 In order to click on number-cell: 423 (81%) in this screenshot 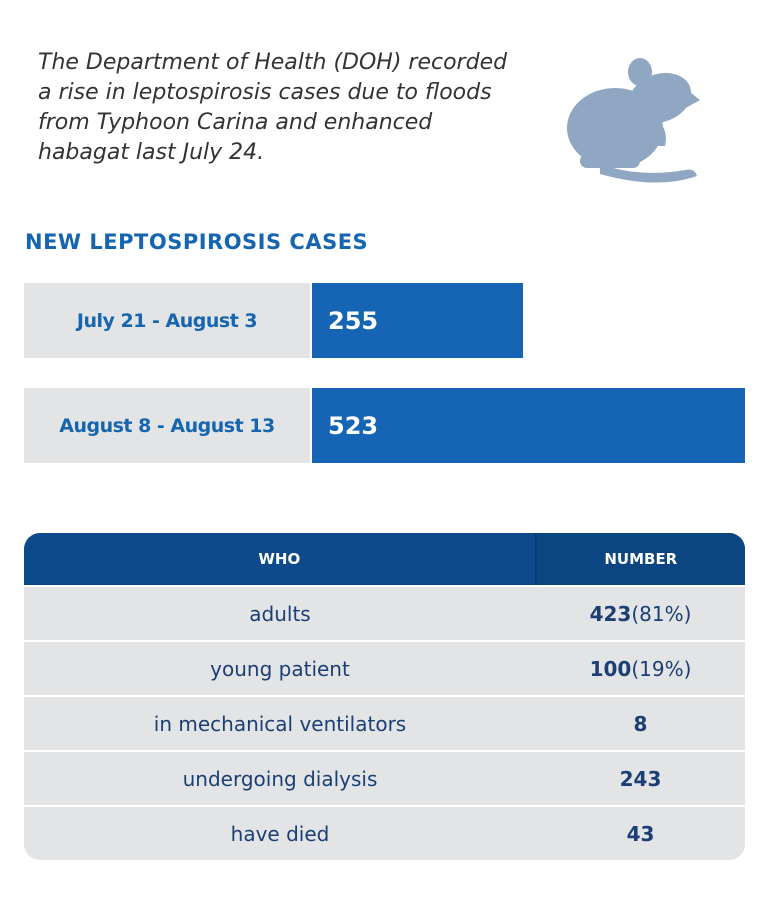, I will do `click(640, 613)`.